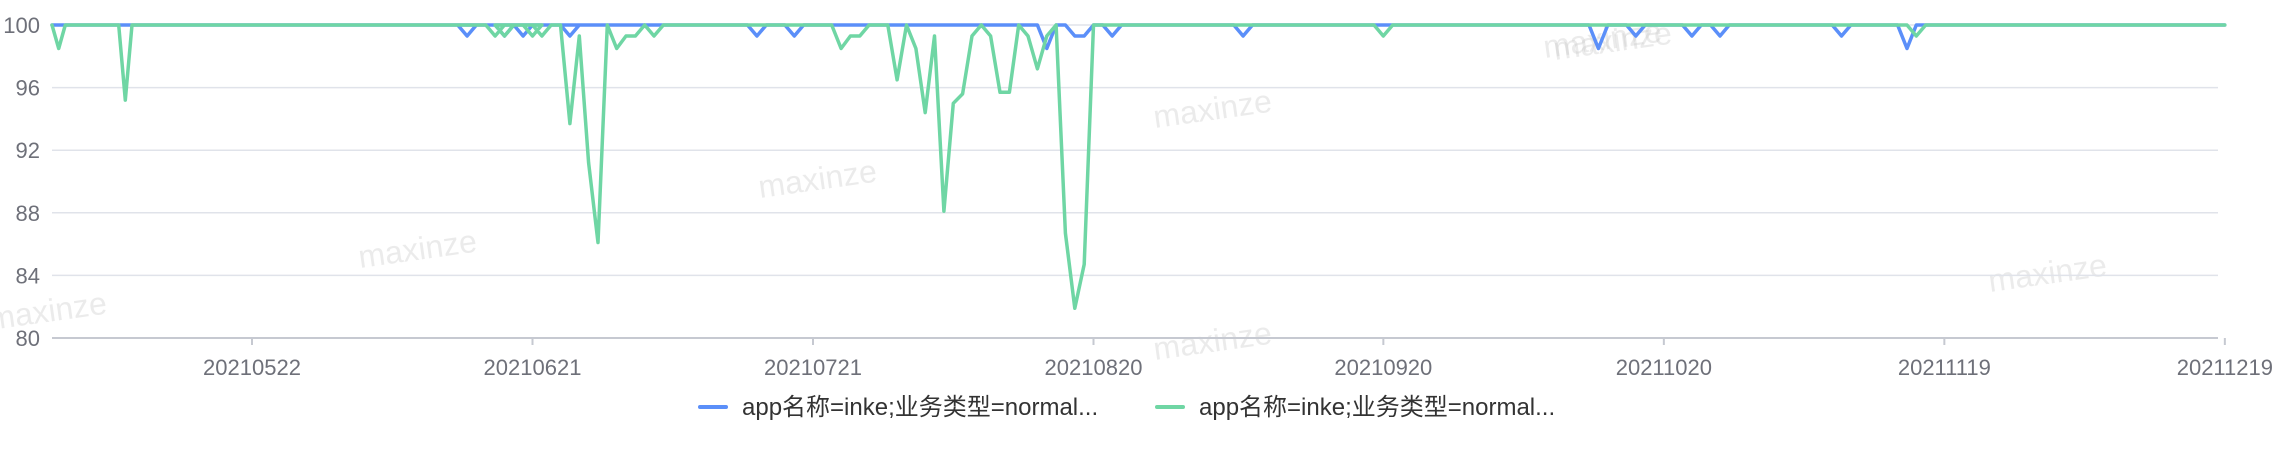 The image size is (2286, 458). What do you see at coordinates (1383, 367) in the screenshot?
I see `x-tick-label: 20210920` at bounding box center [1383, 367].